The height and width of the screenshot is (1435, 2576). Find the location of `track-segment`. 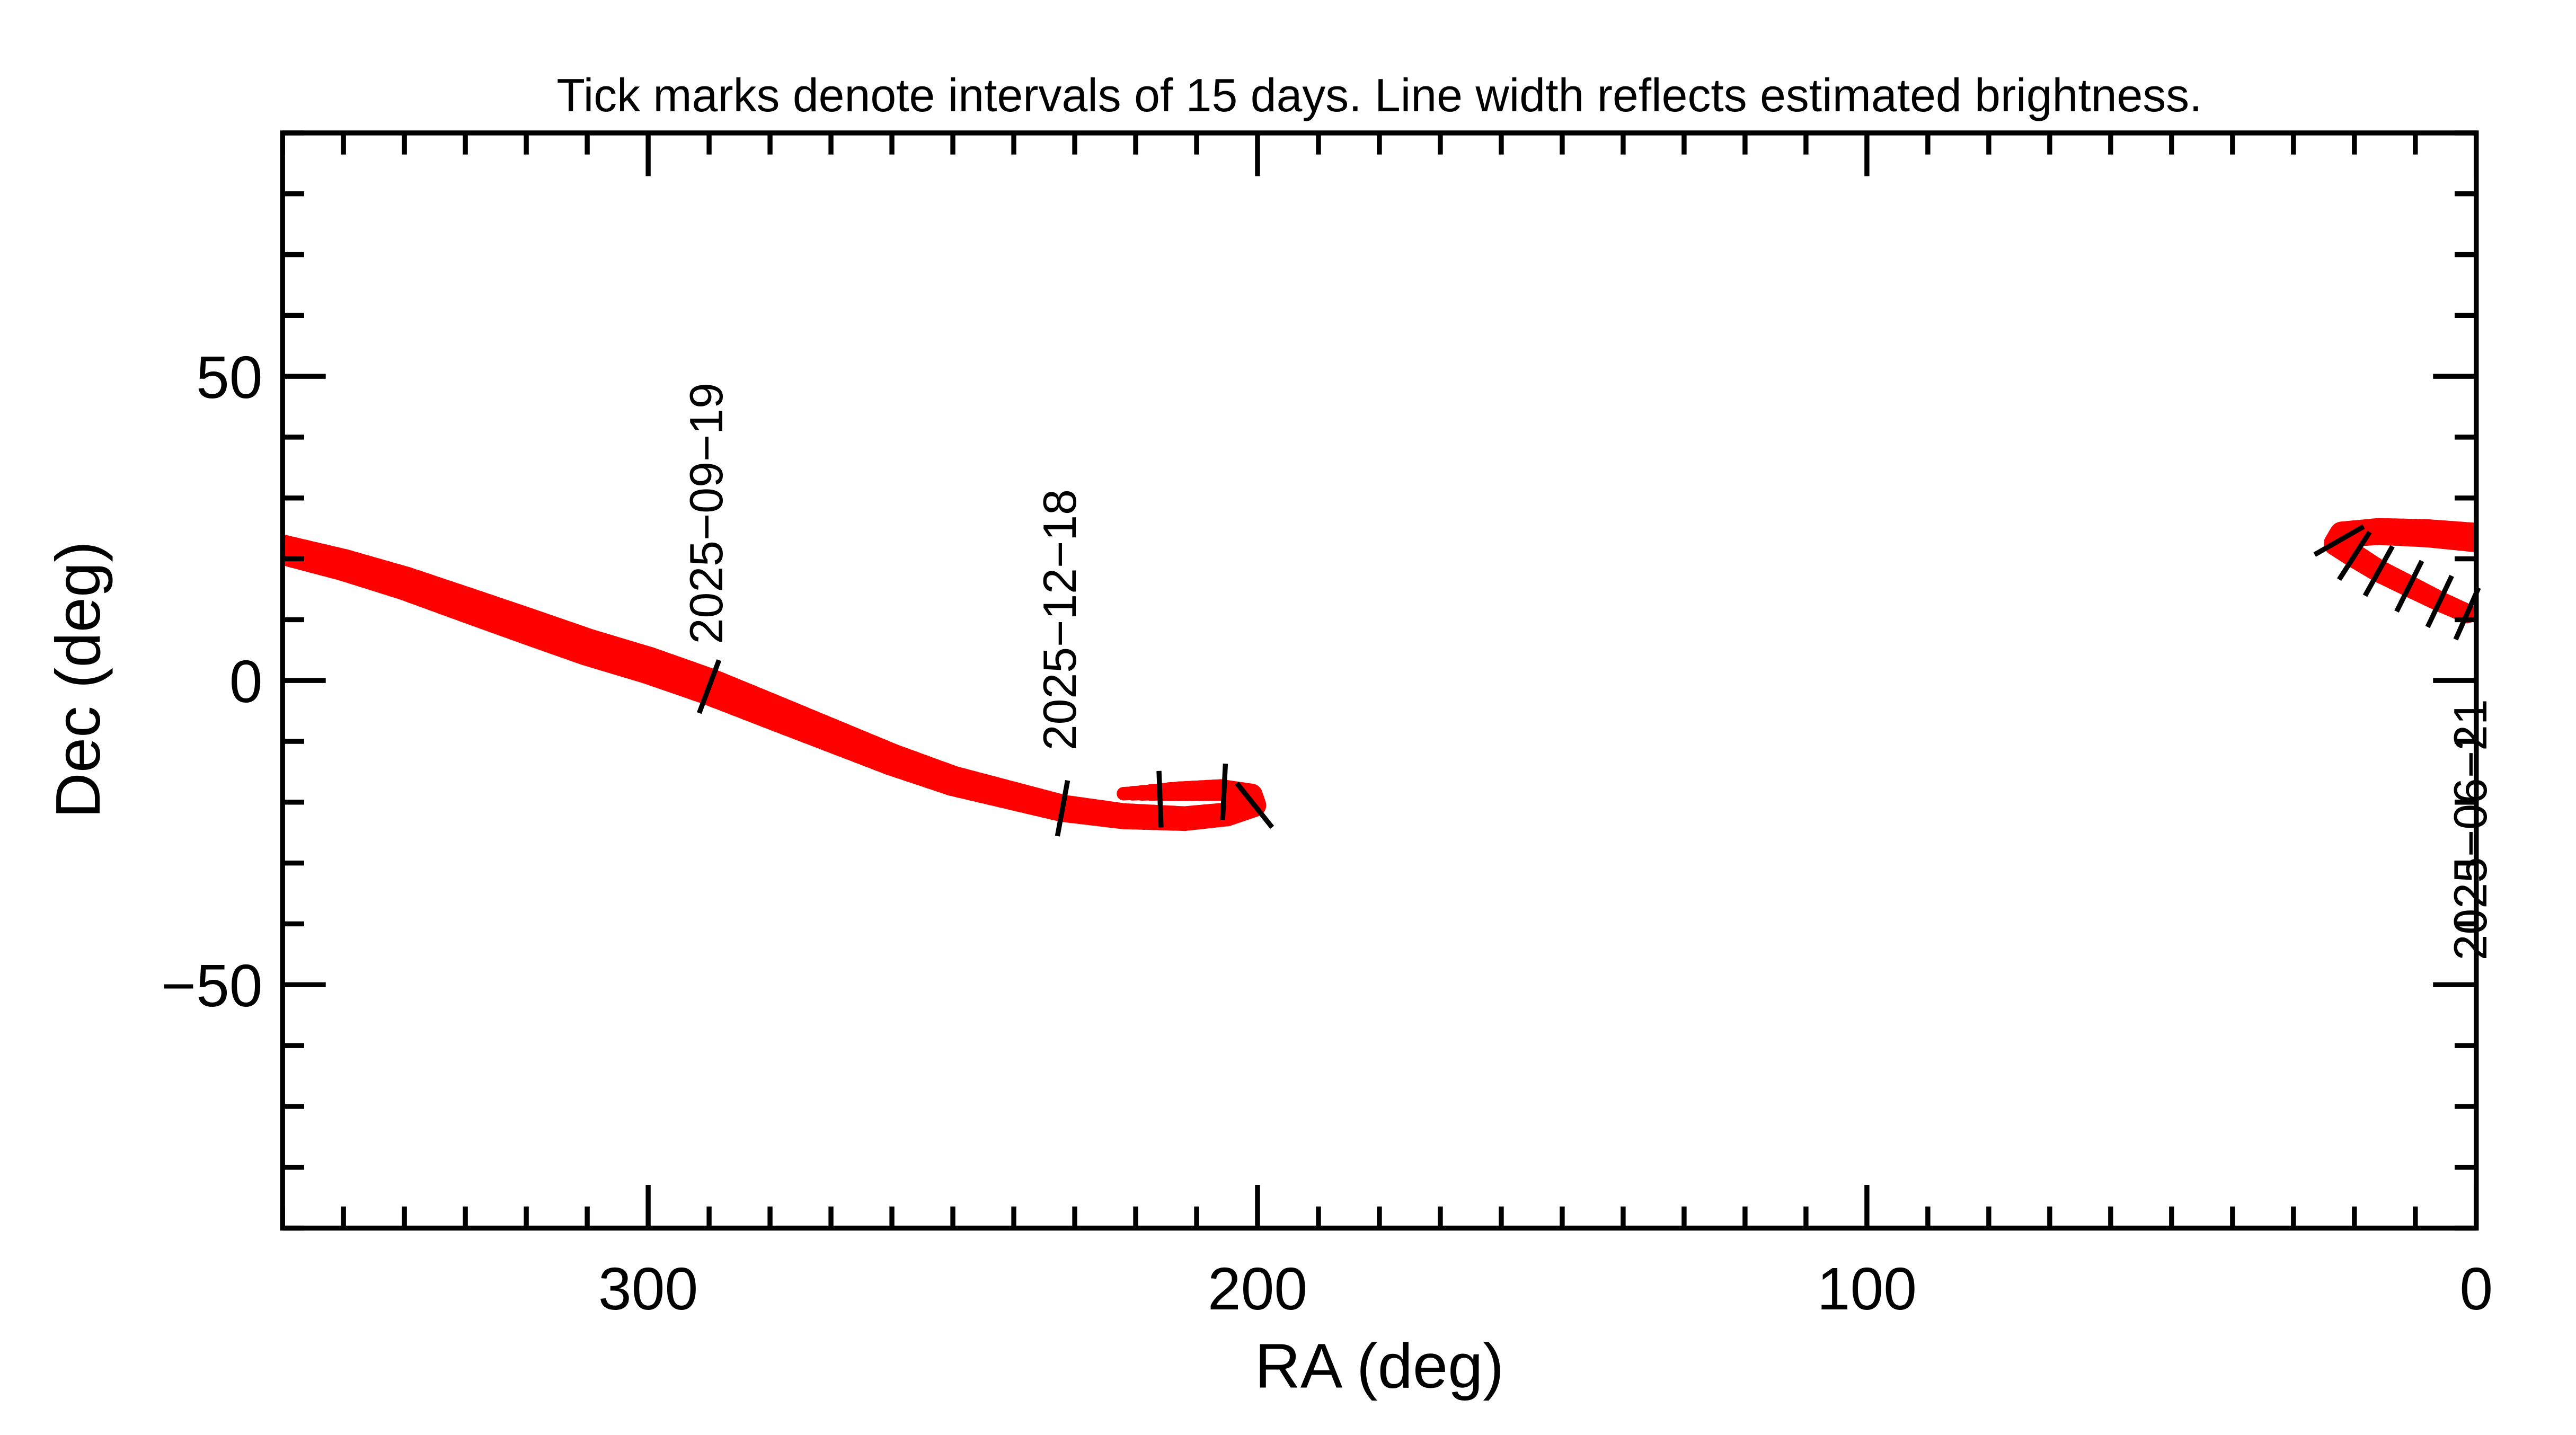

track-segment is located at coordinates (1128, 794).